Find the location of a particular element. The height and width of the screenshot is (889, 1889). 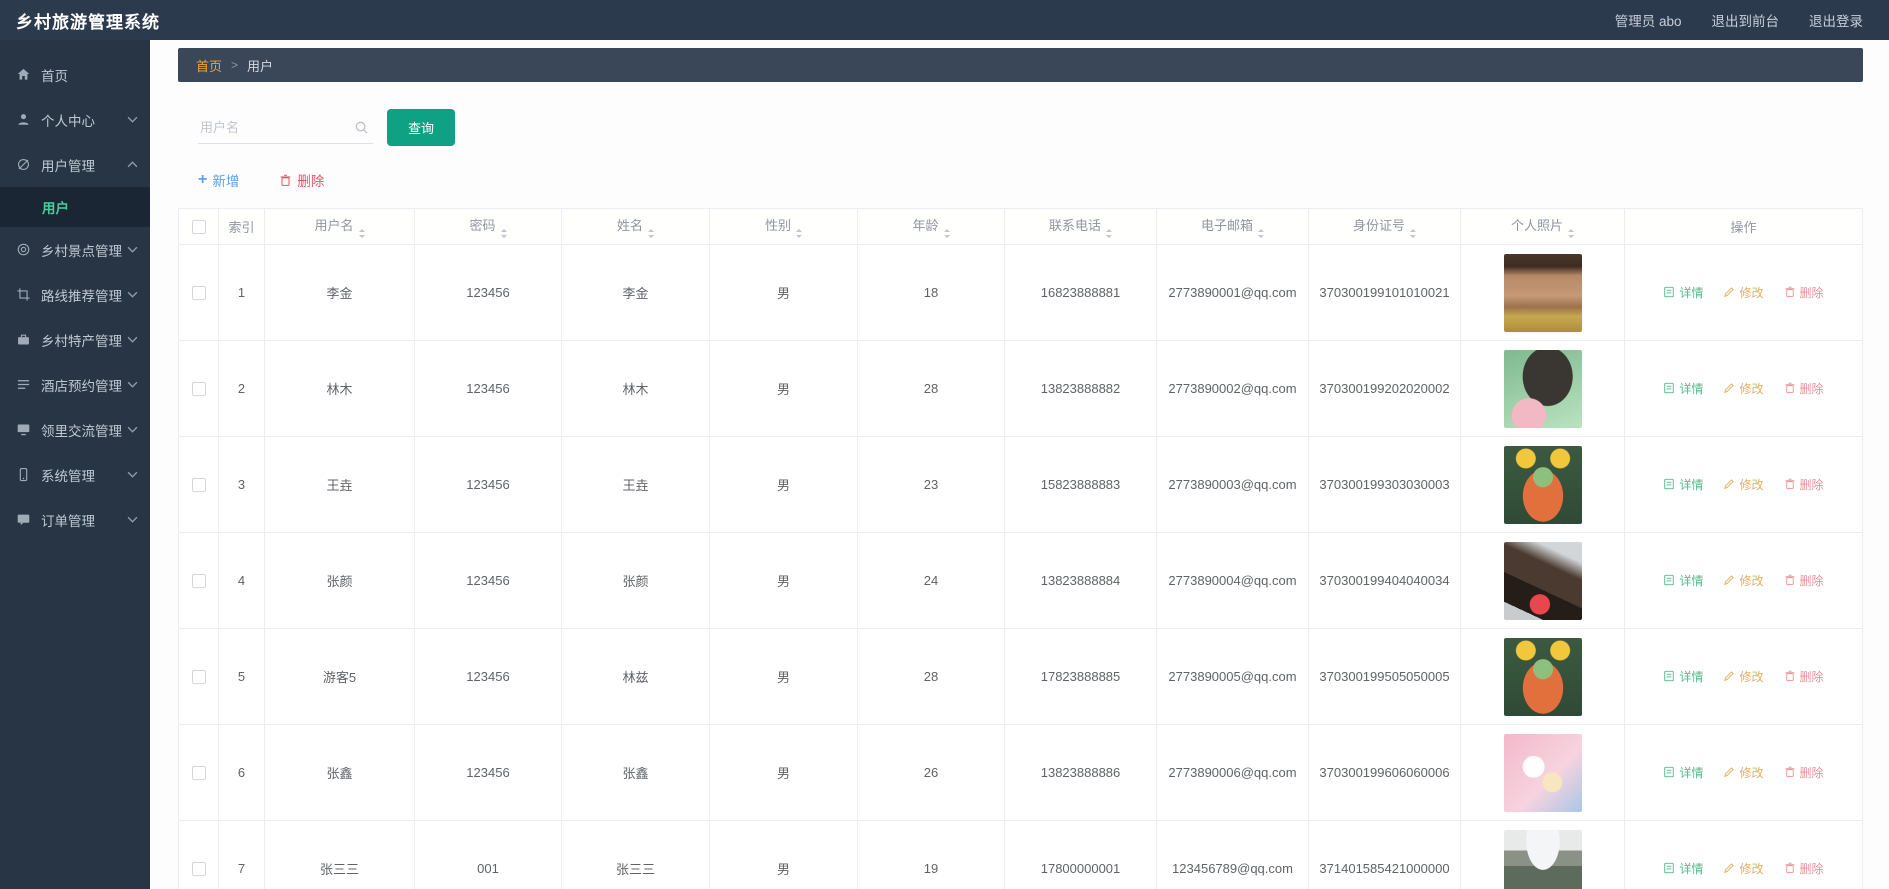

navbar-right: 管理员 abo 退出到前台 退出登录 is located at coordinates (1724, 20).